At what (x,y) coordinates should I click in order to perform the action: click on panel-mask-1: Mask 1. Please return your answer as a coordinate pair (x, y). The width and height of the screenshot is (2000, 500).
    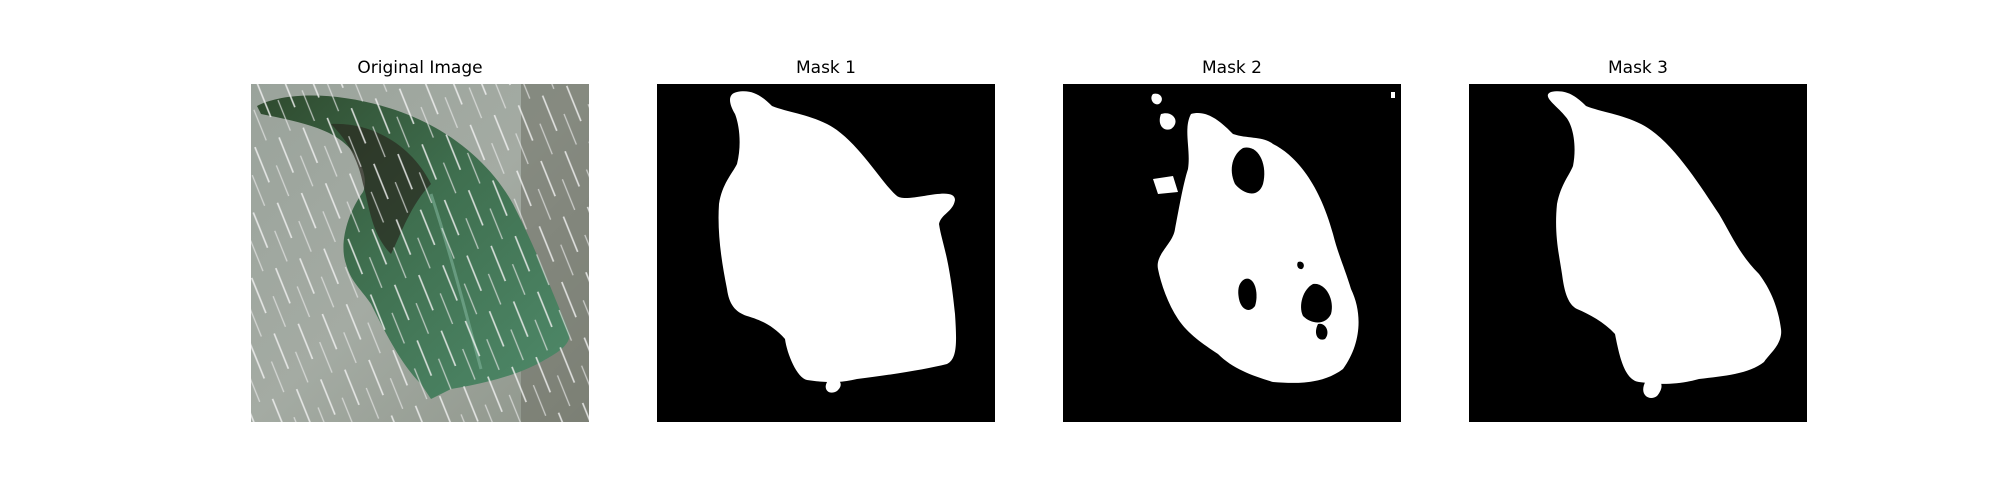
    Looking at the image, I should click on (826, 240).